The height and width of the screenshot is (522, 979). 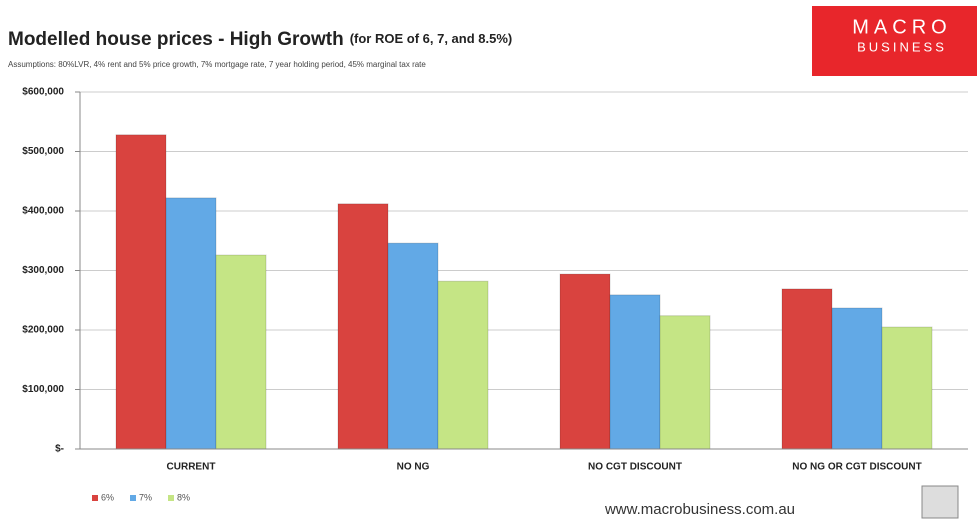 What do you see at coordinates (145, 497) in the screenshot?
I see `legend-label: 7%` at bounding box center [145, 497].